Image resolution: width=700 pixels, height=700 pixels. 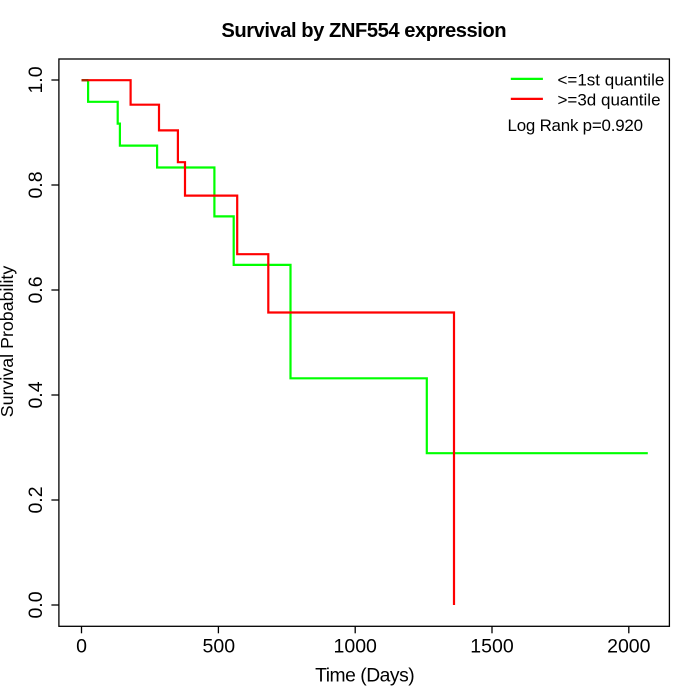 I want to click on svg-text: 1500, so click(x=492, y=647).